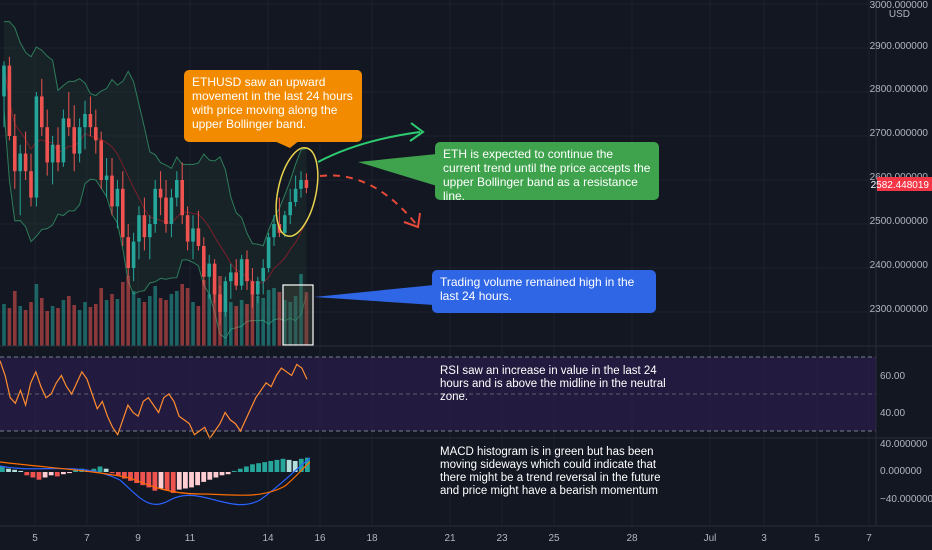 The image size is (932, 550). Describe the element at coordinates (554, 538) in the screenshot. I see `time-label: 25` at that location.